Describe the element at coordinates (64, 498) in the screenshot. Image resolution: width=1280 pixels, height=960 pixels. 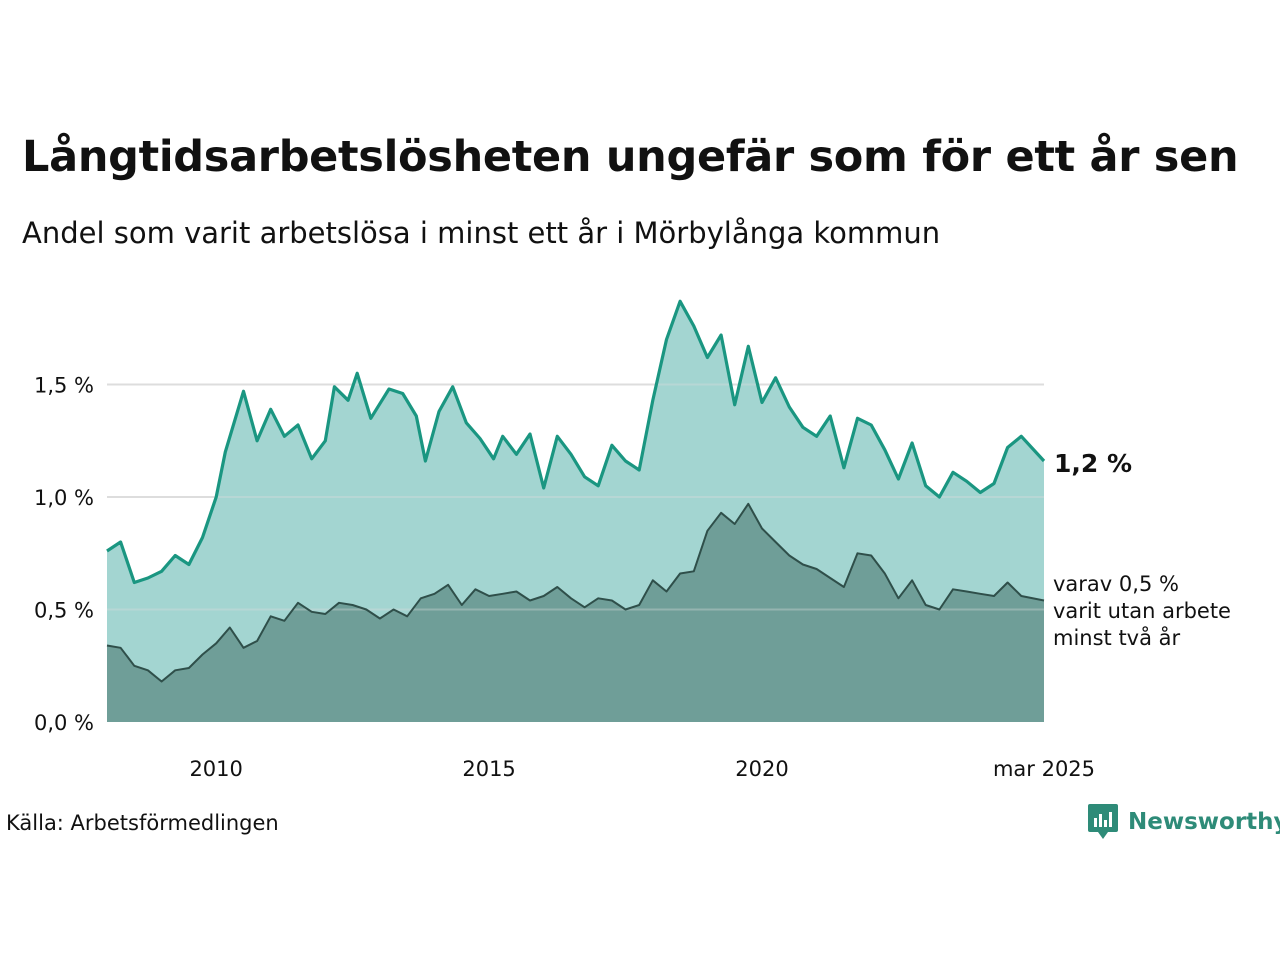
I see `y-tick-label: 1,0 %` at that location.